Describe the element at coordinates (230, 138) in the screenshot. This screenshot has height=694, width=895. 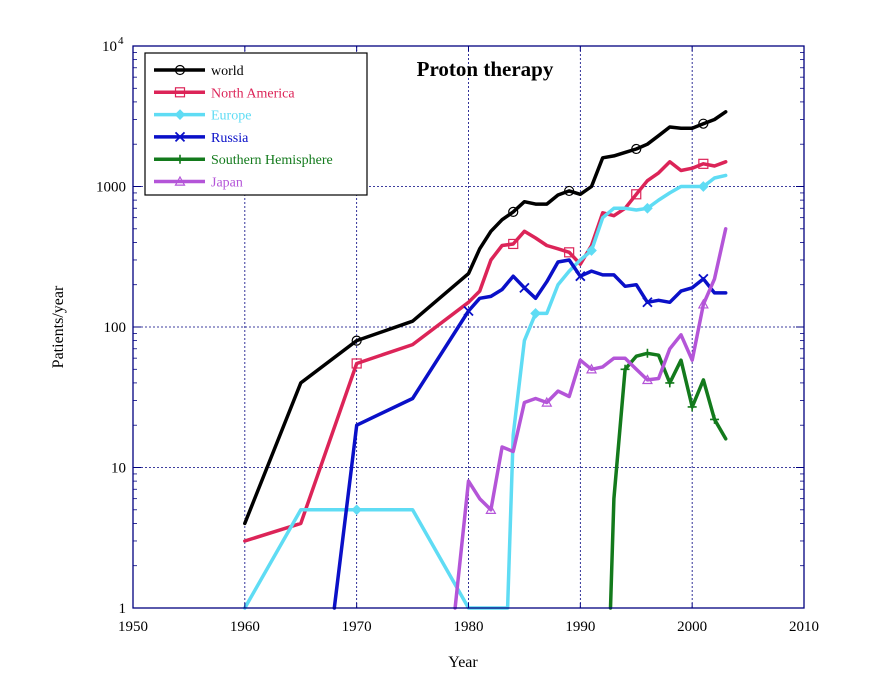
I see `legend-label-russia: Russia` at that location.